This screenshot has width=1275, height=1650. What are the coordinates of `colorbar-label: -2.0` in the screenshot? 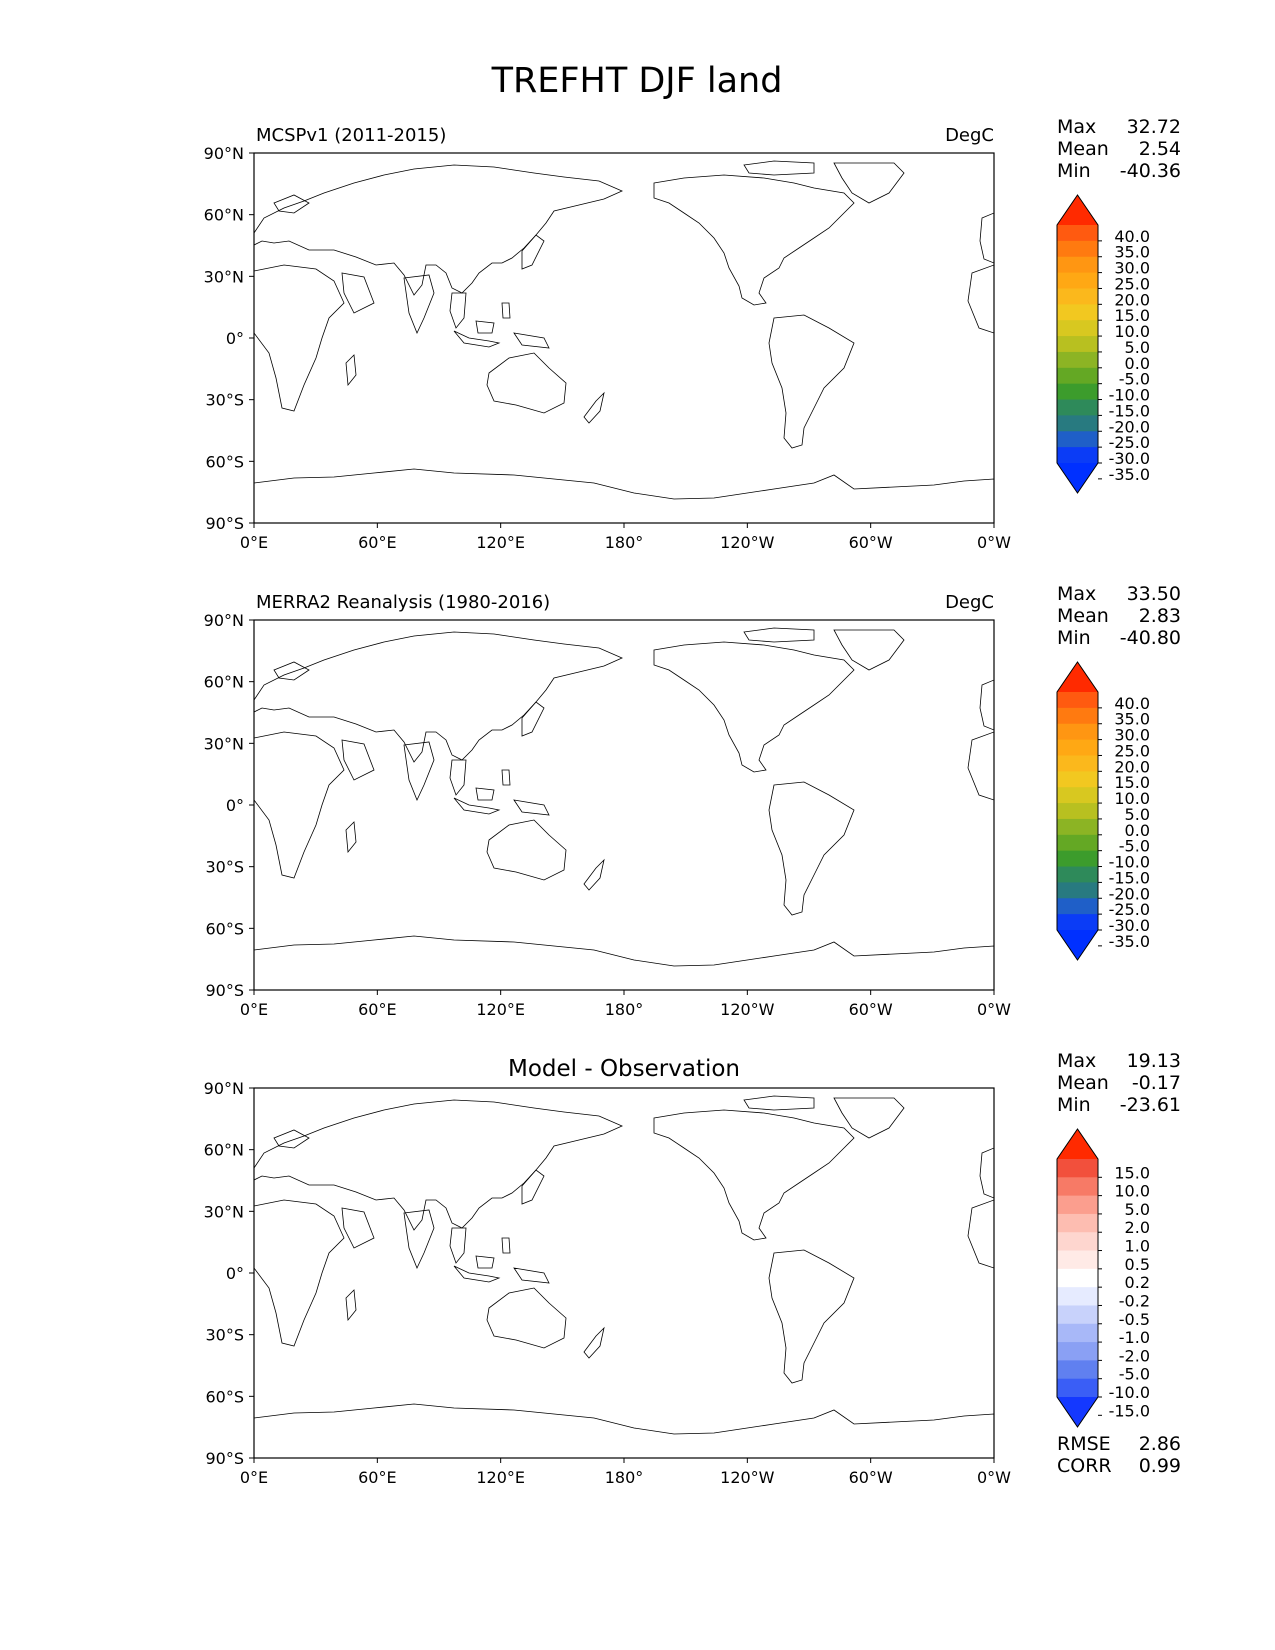 It's located at (1134, 1355).